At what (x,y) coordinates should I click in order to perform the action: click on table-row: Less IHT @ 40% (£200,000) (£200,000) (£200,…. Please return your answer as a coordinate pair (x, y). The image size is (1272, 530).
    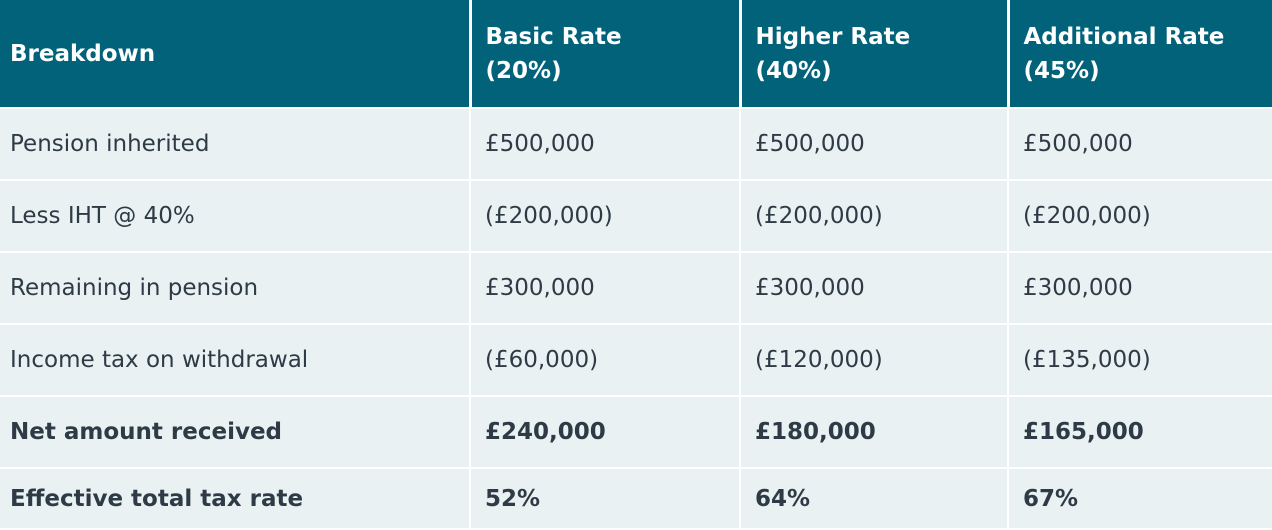
    Looking at the image, I should click on (636, 215).